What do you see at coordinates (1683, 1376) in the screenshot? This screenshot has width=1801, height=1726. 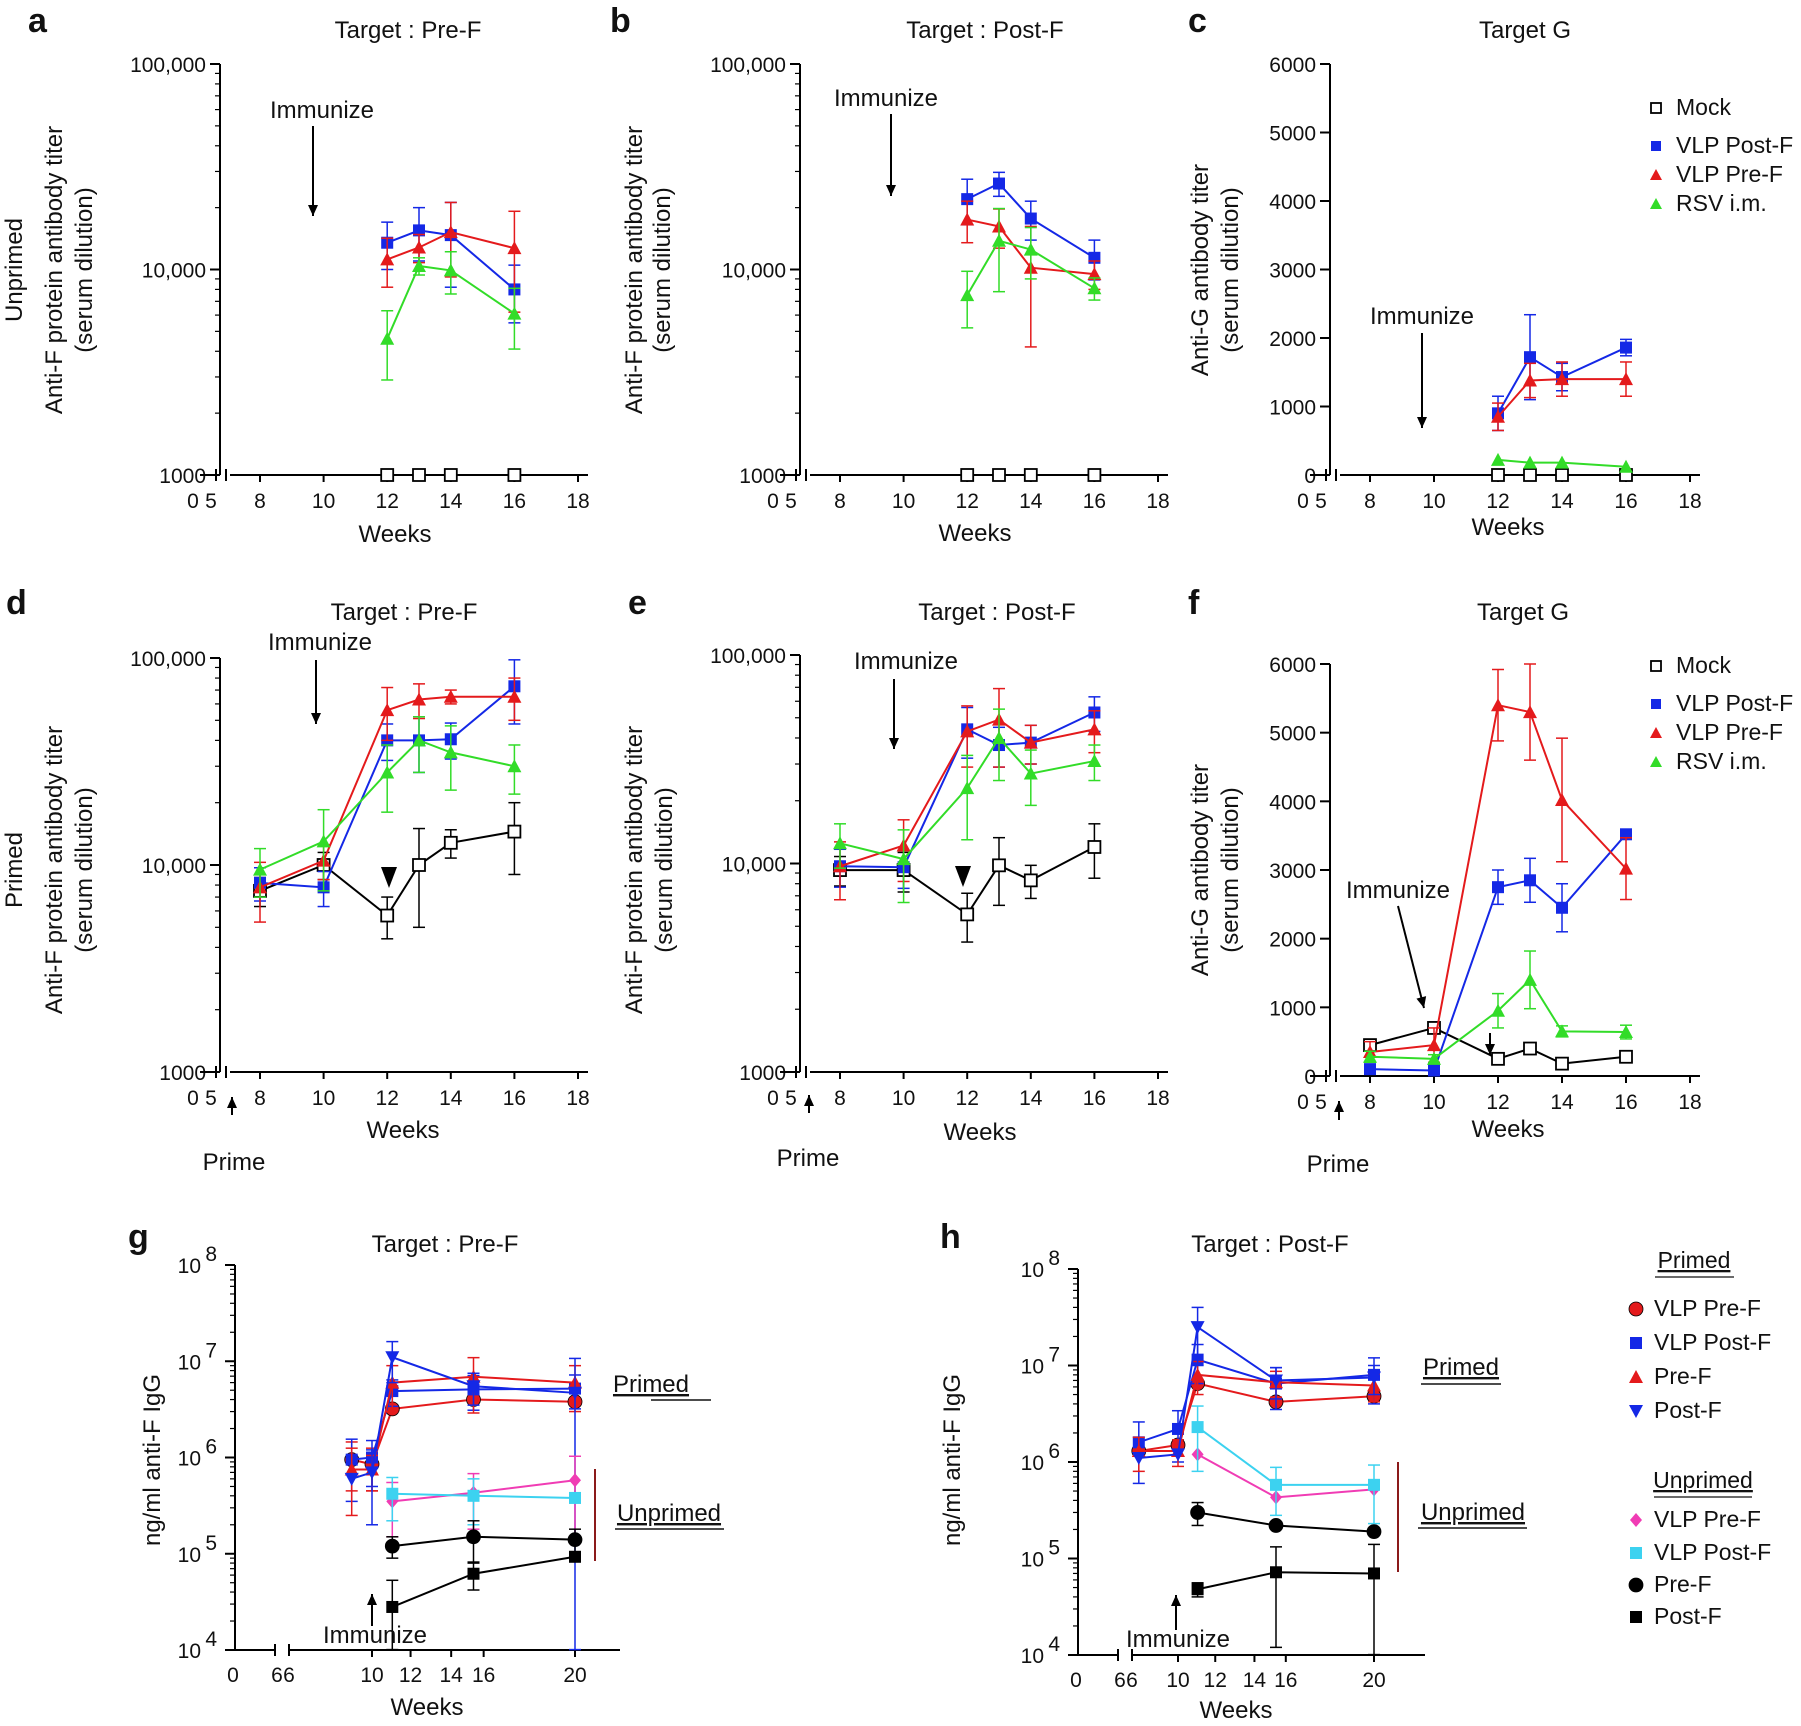 I see `legend-label: Pre-F` at bounding box center [1683, 1376].